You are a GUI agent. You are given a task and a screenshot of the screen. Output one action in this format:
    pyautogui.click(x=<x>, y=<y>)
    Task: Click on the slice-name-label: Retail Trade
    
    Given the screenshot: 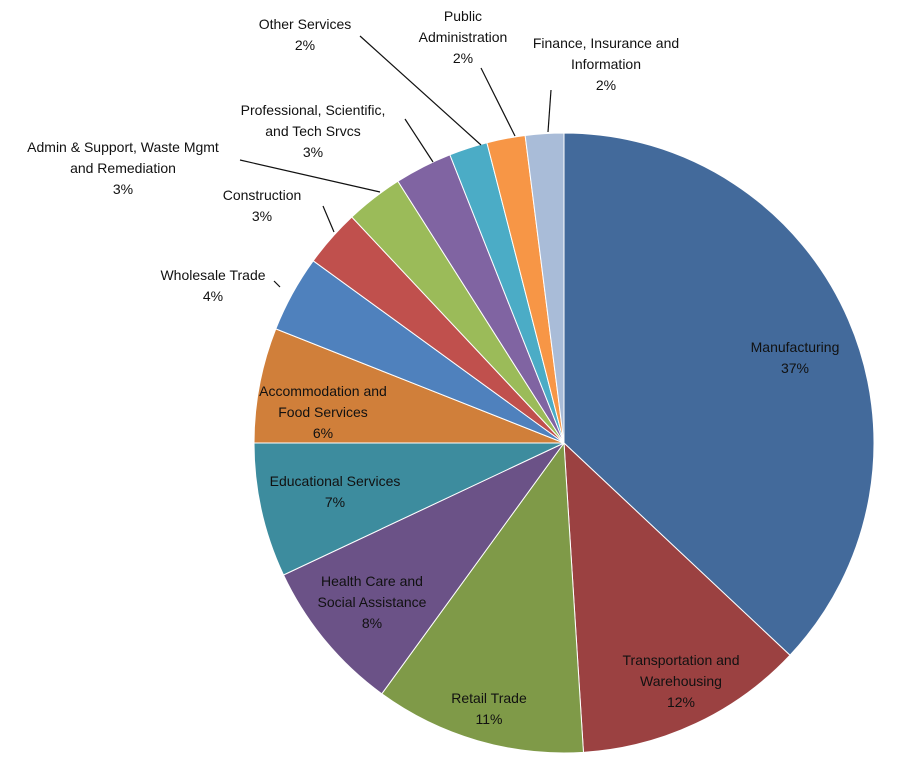 What is the action you would take?
    pyautogui.click(x=489, y=698)
    